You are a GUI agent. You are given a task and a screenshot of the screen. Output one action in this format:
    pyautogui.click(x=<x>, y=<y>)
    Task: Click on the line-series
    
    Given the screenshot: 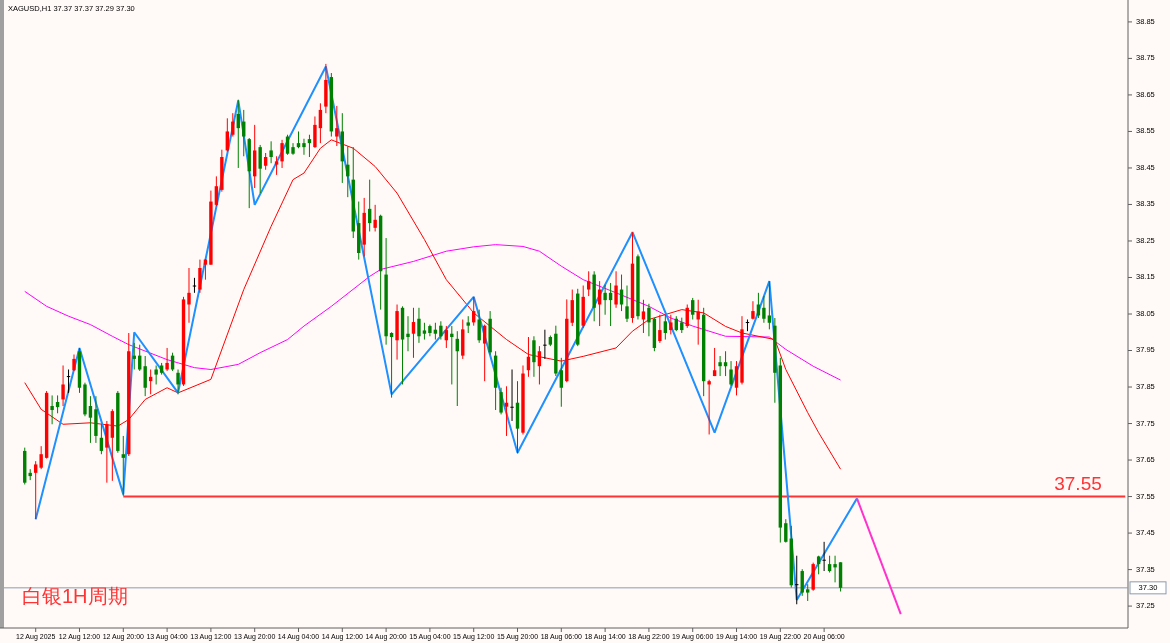 What is the action you would take?
    pyautogui.click(x=433, y=312)
    